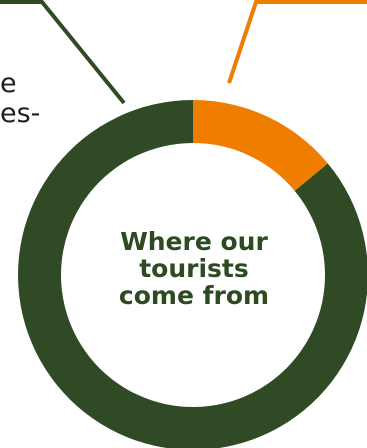 The width and height of the screenshot is (367, 448). Describe the element at coordinates (8, 83) in the screenshot. I see `cropped-label-fragment-1: e` at that location.